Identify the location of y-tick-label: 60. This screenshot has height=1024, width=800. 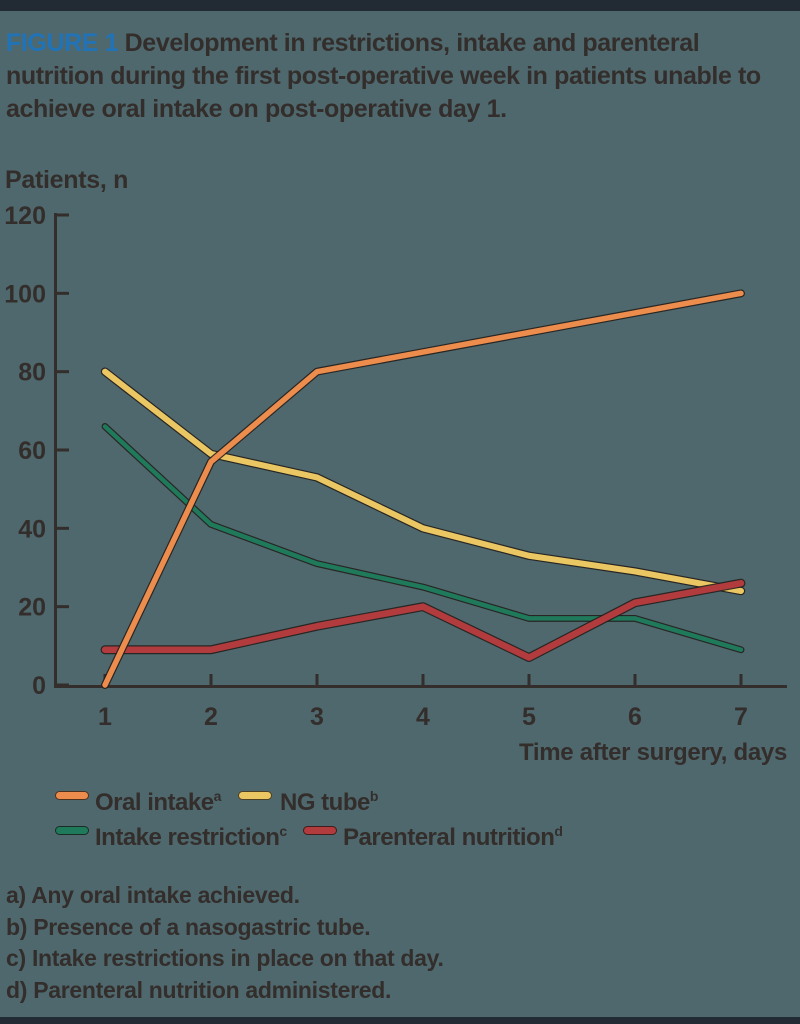
(32, 451).